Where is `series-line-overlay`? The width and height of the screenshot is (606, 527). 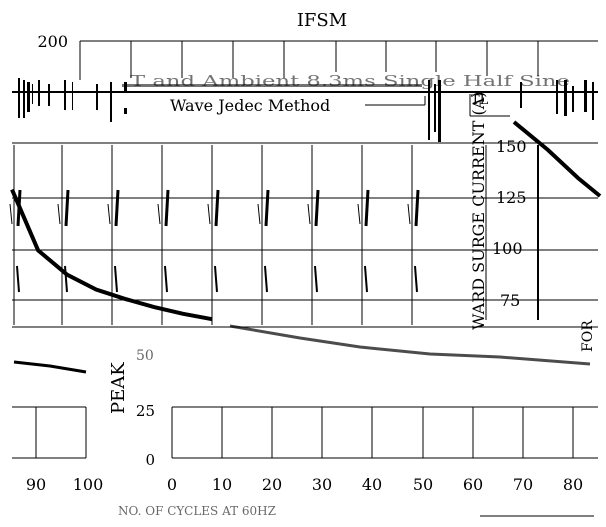 series-line-overlay is located at coordinates (557, 159).